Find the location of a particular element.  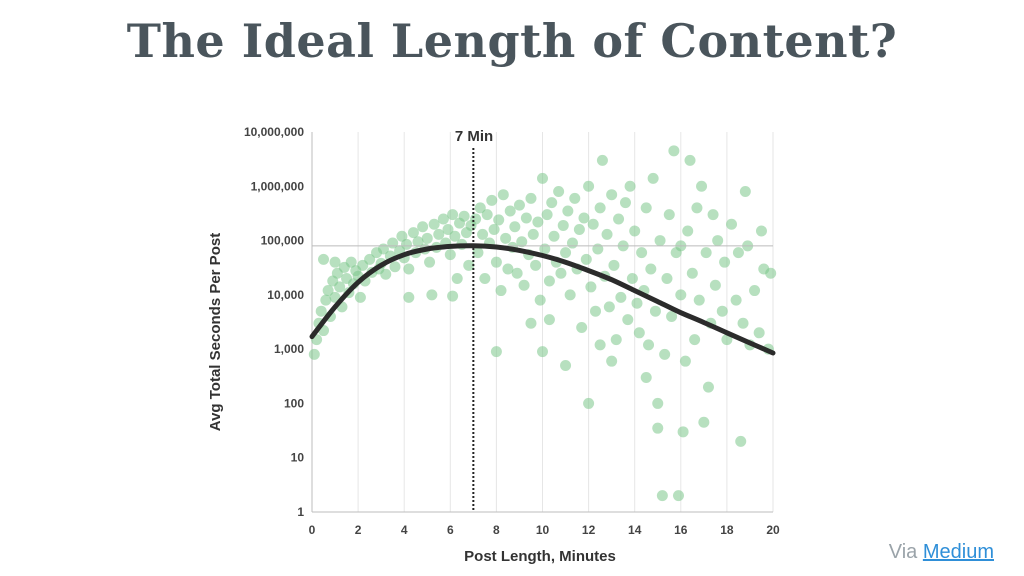

x-tick-label: 0 is located at coordinates (312, 530).